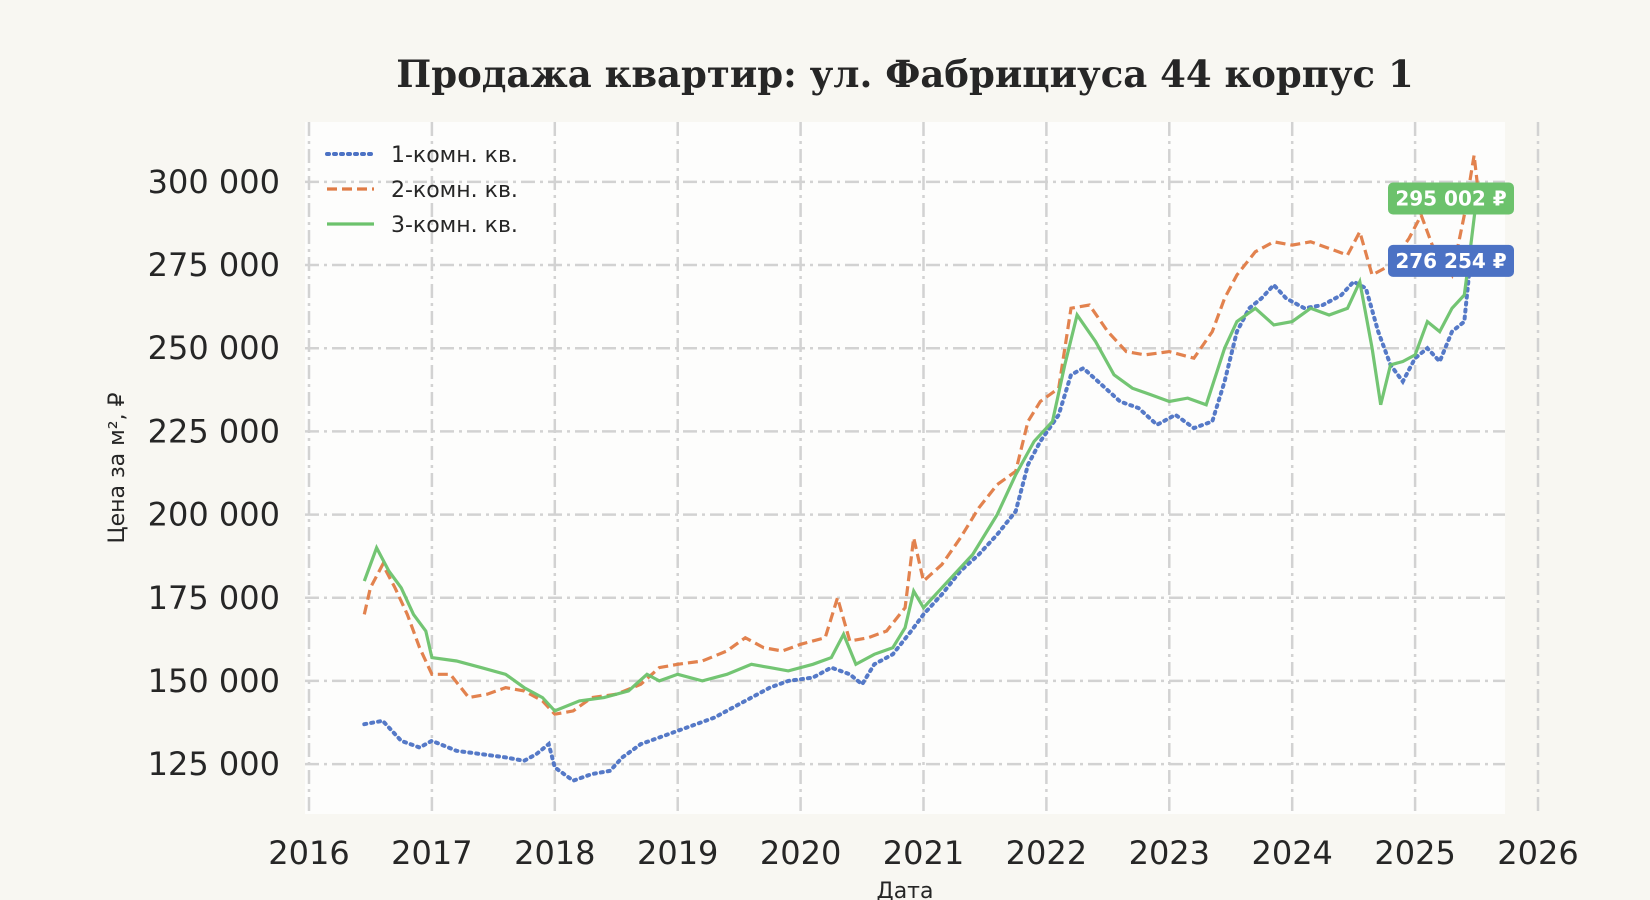 The width and height of the screenshot is (1650, 900). Describe the element at coordinates (1451, 229) in the screenshot. I see `end-labels: 276 254 ₽ 295 002 ₽` at that location.